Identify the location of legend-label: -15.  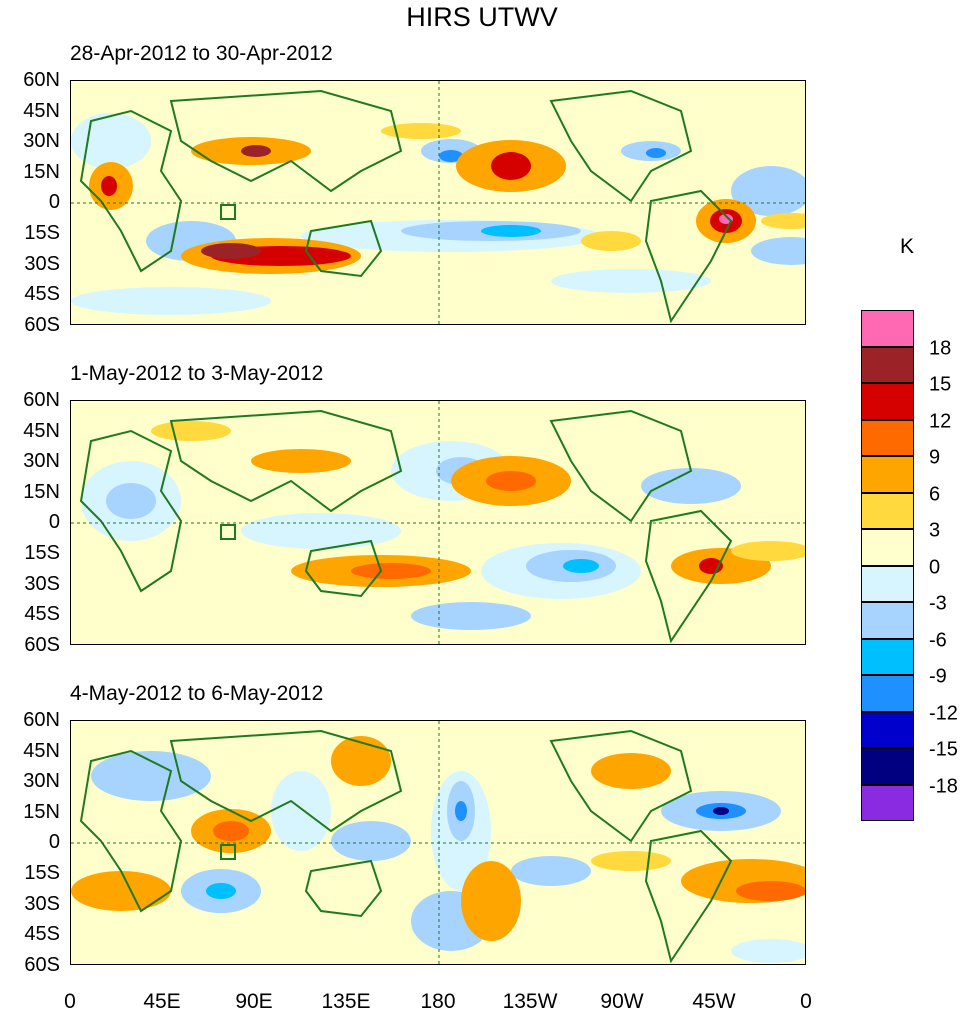
(943, 749).